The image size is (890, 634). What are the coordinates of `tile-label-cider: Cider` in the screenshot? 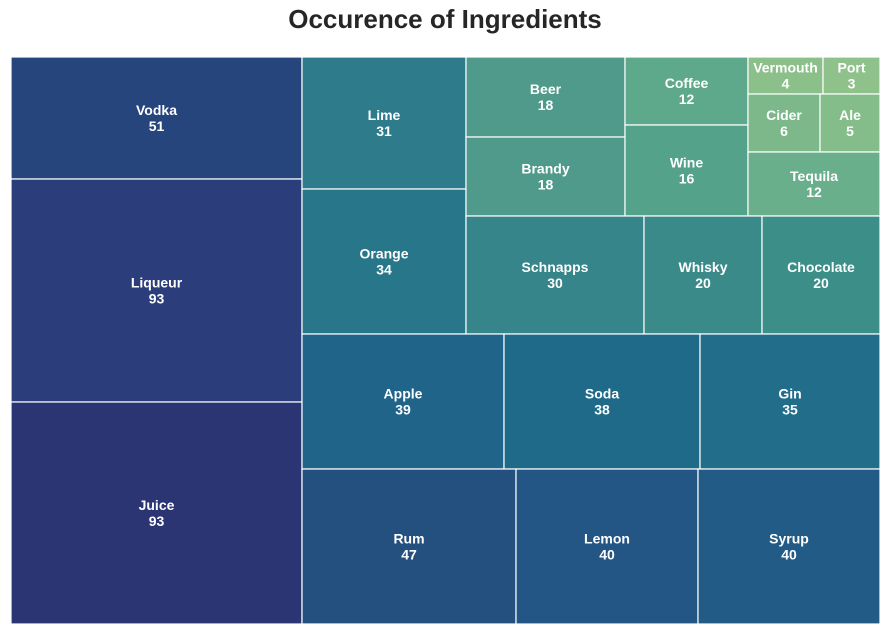 It's located at (784, 115).